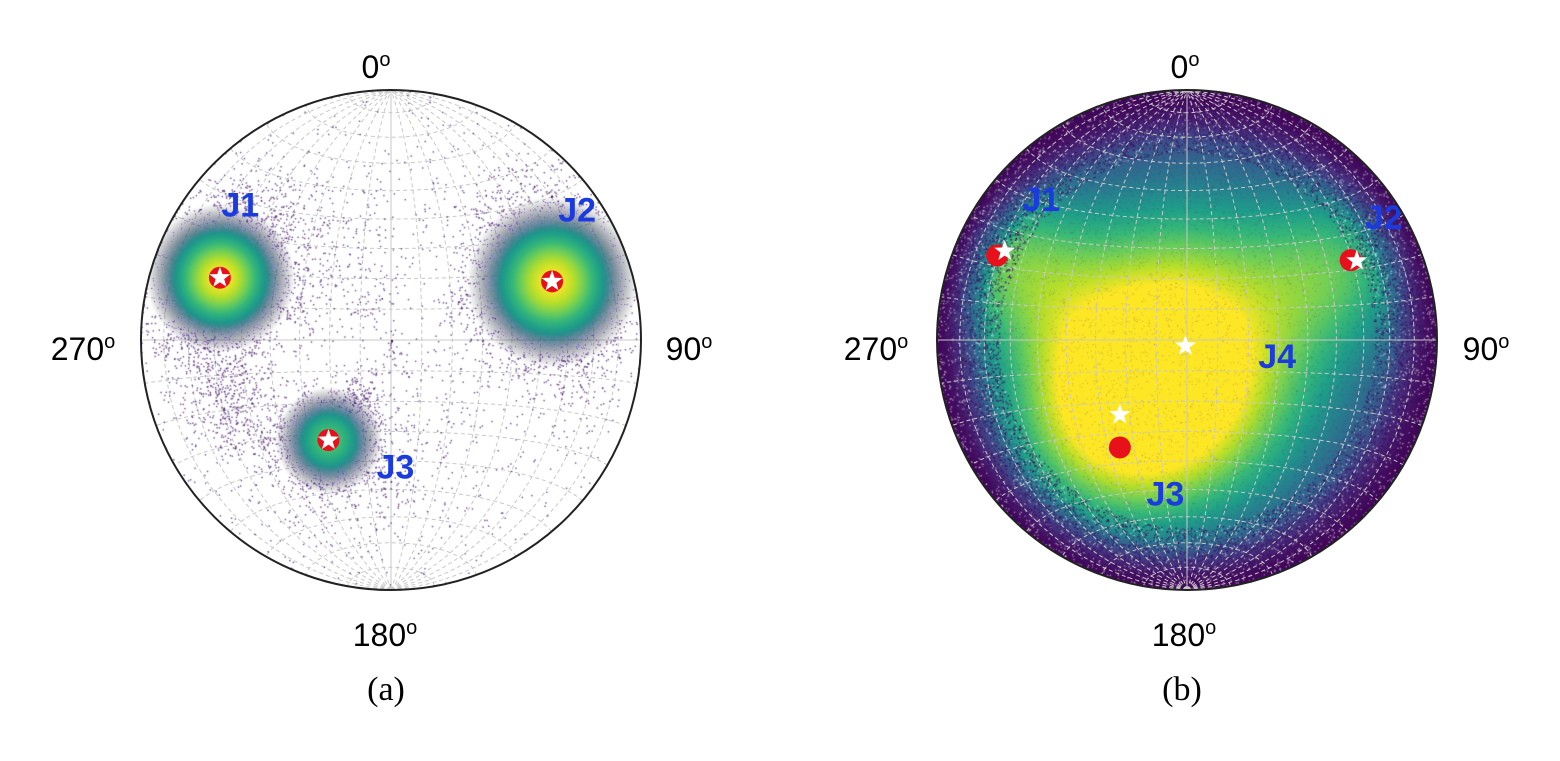 This screenshot has width=1560, height=761. Describe the element at coordinates (1185, 345) in the screenshot. I see `true-pole-star-j4` at that location.